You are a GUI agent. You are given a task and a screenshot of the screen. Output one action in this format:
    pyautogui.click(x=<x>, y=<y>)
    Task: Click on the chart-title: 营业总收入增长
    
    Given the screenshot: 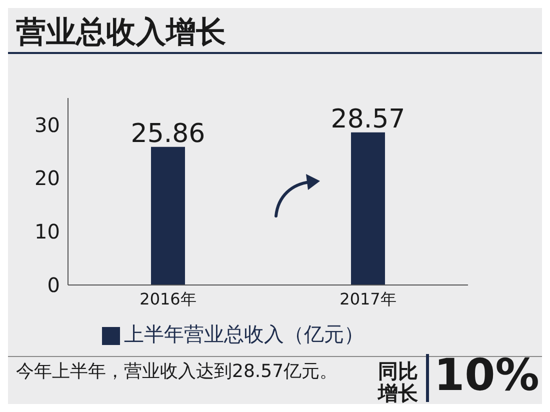 What is the action you would take?
    pyautogui.click(x=121, y=33)
    